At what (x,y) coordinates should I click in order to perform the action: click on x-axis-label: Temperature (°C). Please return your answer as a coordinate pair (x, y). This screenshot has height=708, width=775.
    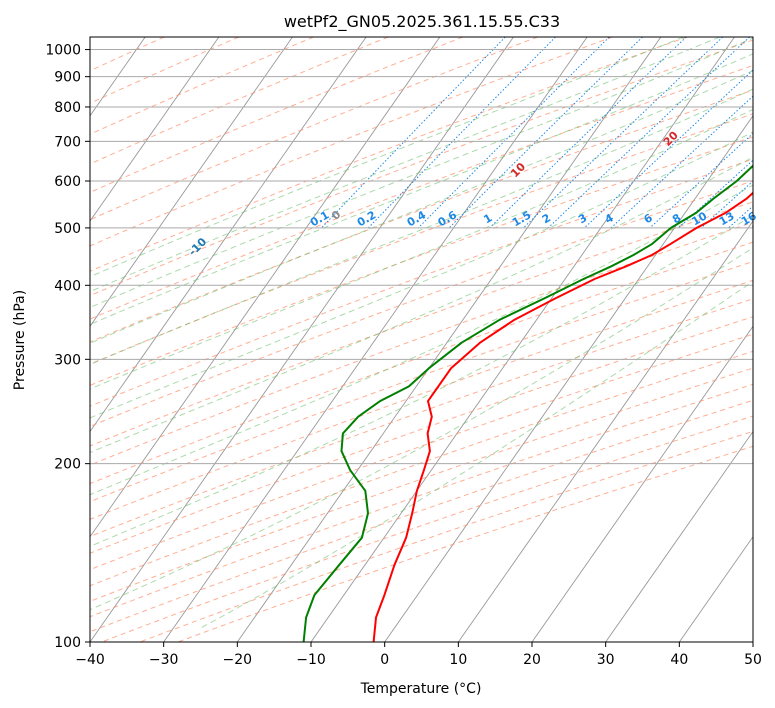
    Looking at the image, I should click on (421, 689).